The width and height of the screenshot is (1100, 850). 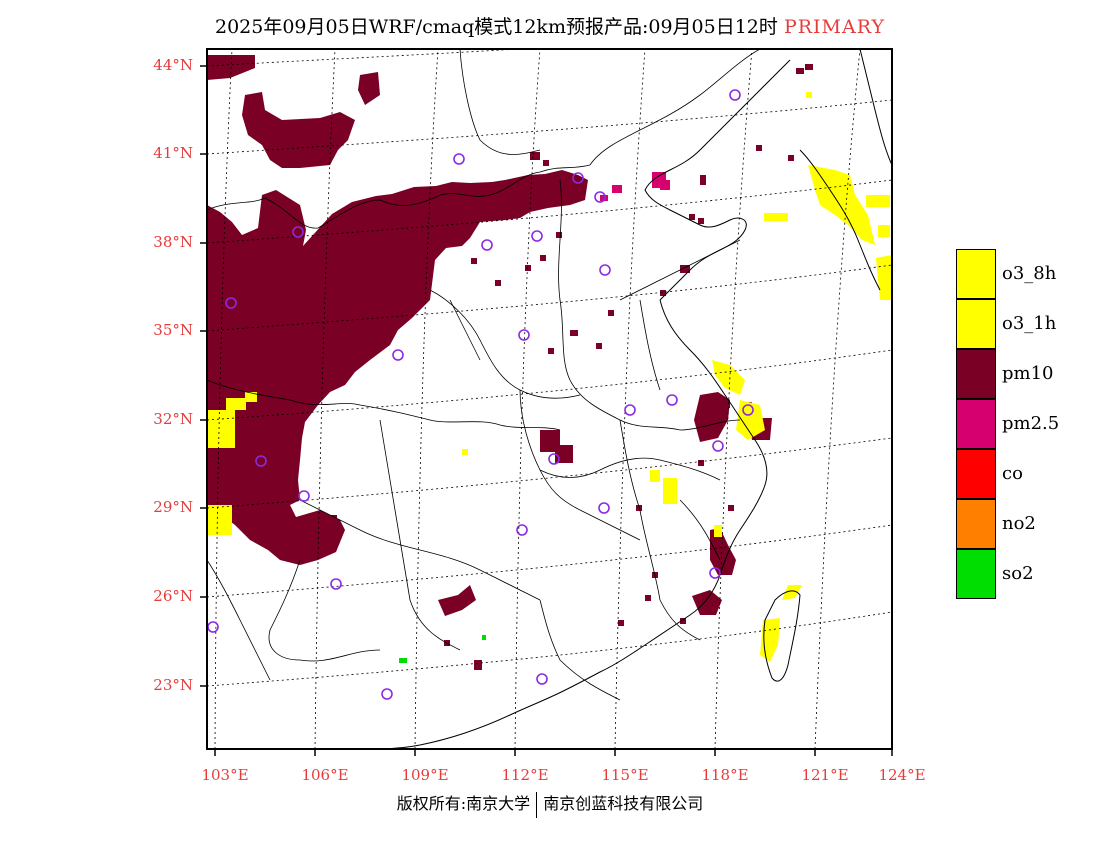 What do you see at coordinates (225, 775) in the screenshot?
I see `lon-label-103e: 103°E` at bounding box center [225, 775].